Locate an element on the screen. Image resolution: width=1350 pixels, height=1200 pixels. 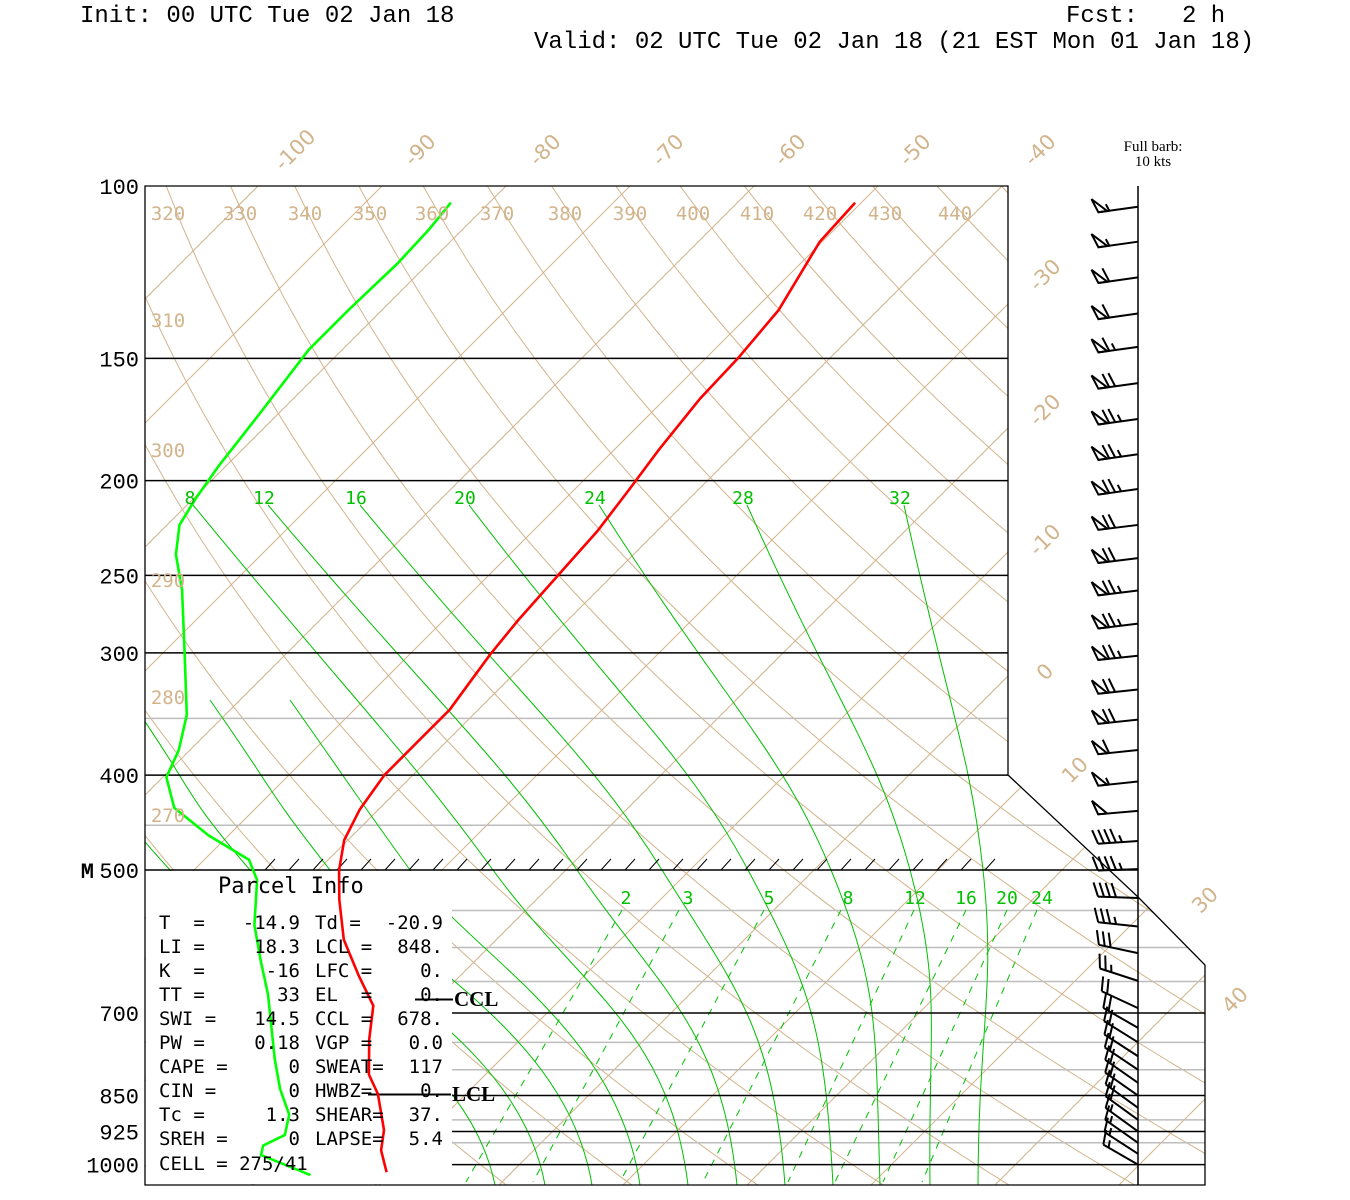
parcel-value: 0.0 is located at coordinates (425, 1043).